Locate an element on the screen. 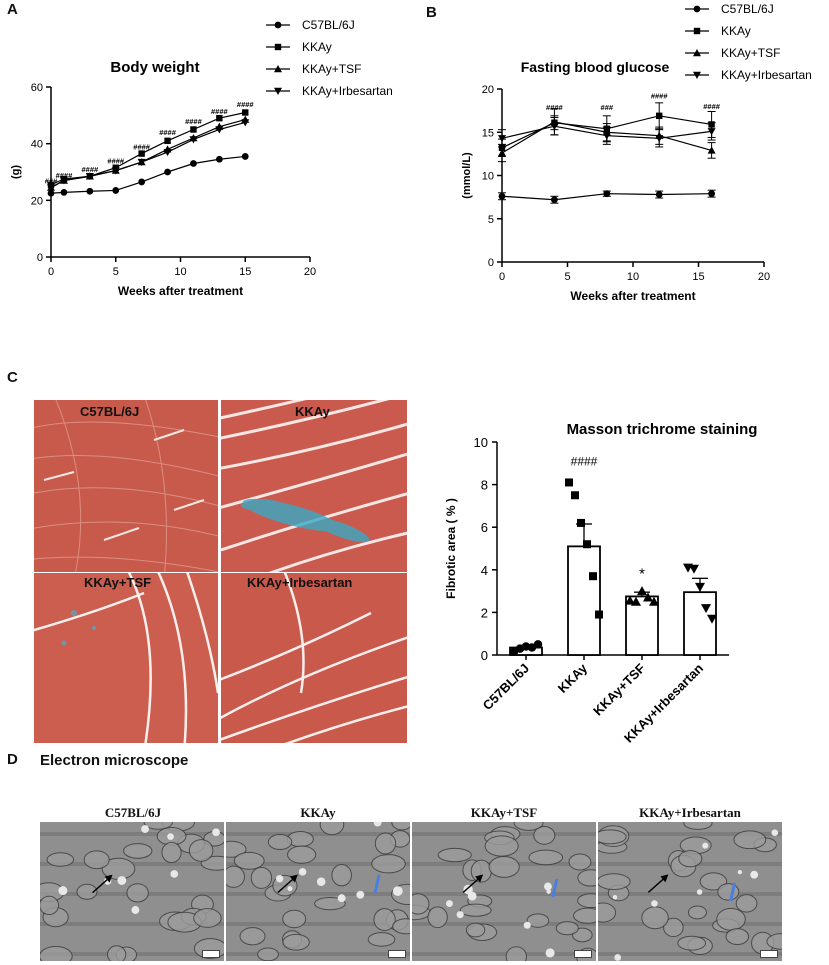 The image size is (829, 965). em-label-tsf: KKAy+TSF is located at coordinates (504, 812).